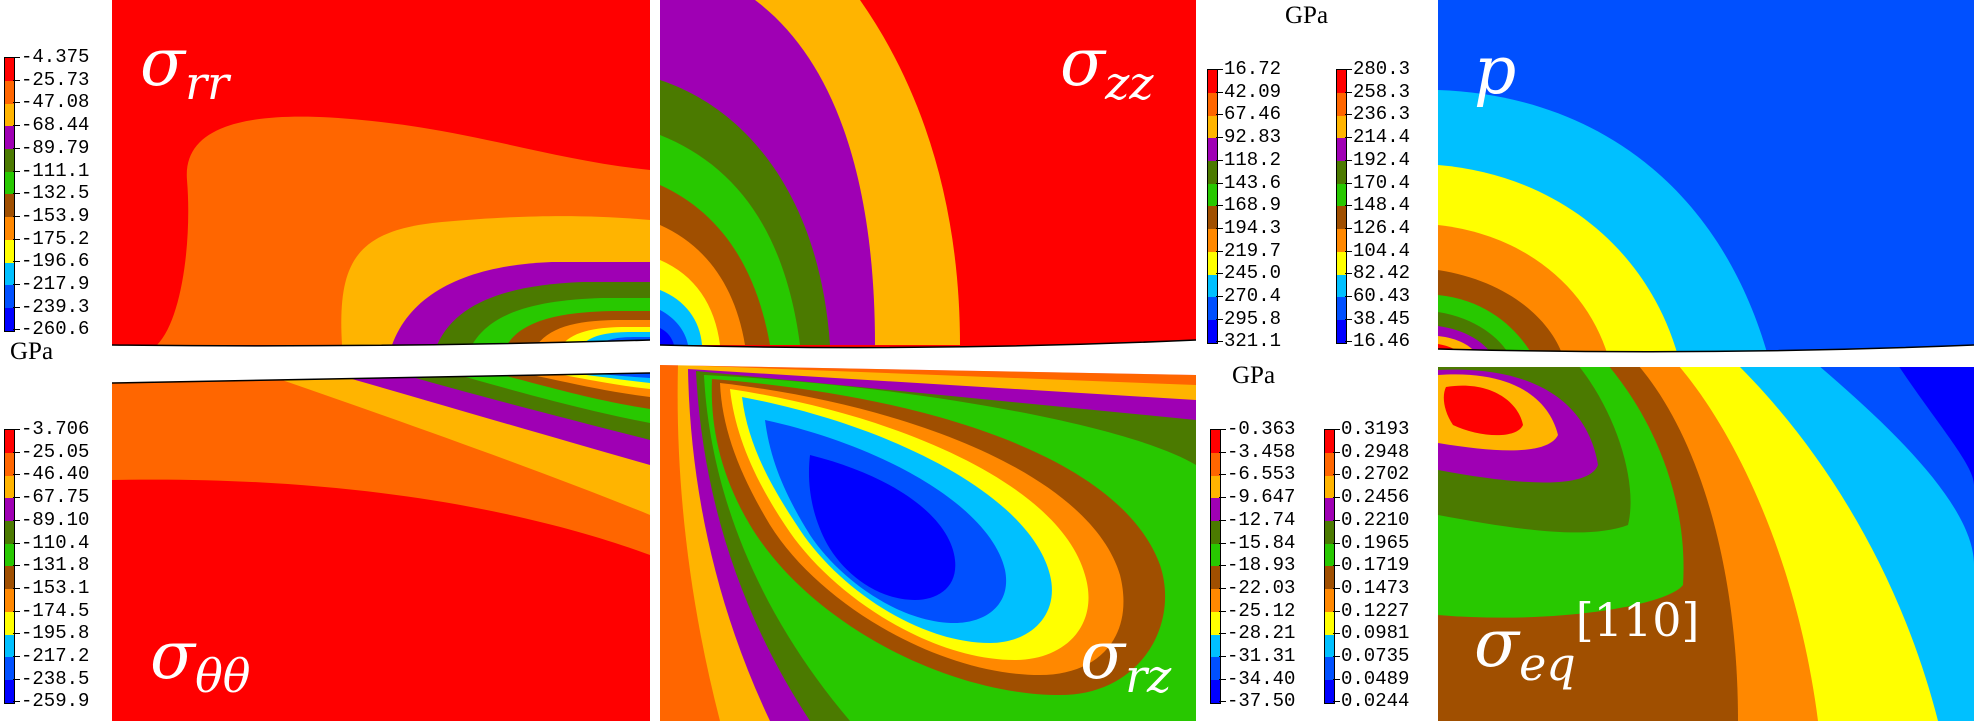 Image resolution: width=1974 pixels, height=721 pixels. I want to click on contour-sigma-rr, so click(381, 176).